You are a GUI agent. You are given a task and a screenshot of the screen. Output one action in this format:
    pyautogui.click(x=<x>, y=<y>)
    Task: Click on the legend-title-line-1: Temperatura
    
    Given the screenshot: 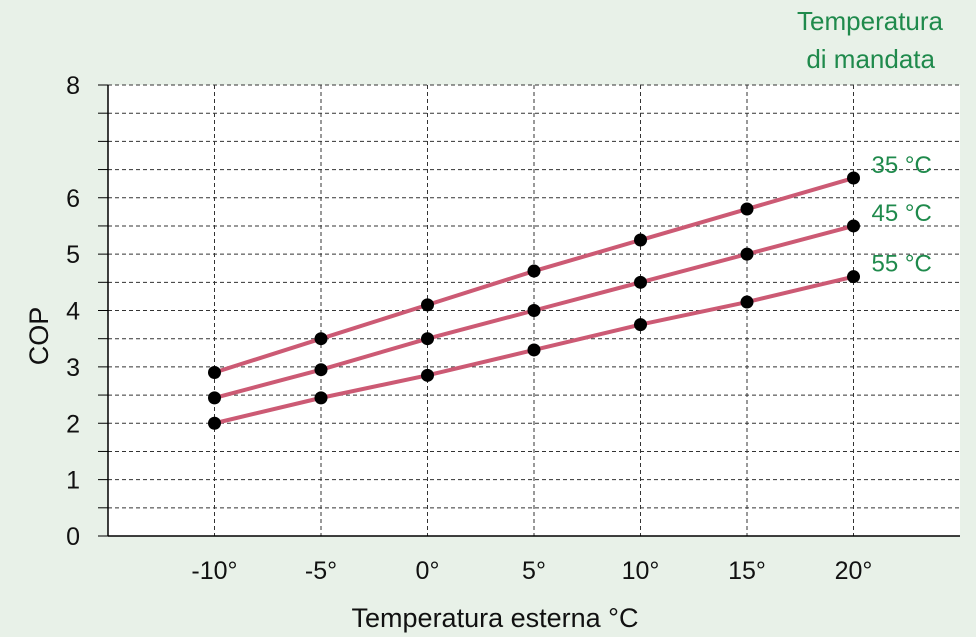 What is the action you would take?
    pyautogui.click(x=870, y=21)
    